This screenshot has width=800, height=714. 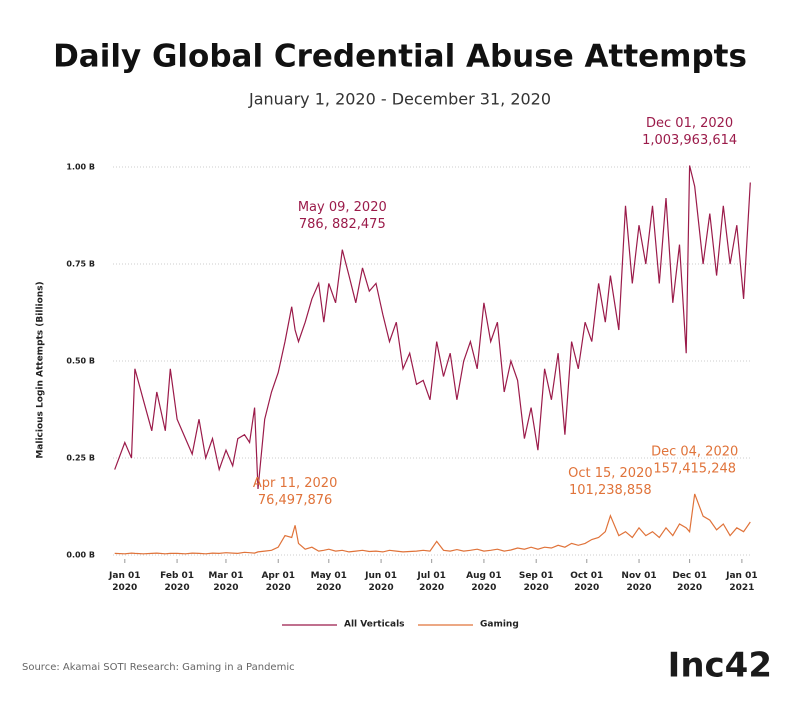 What do you see at coordinates (431, 582) in the screenshot?
I see `x-tick-label: Jul 01 2020` at bounding box center [431, 582].